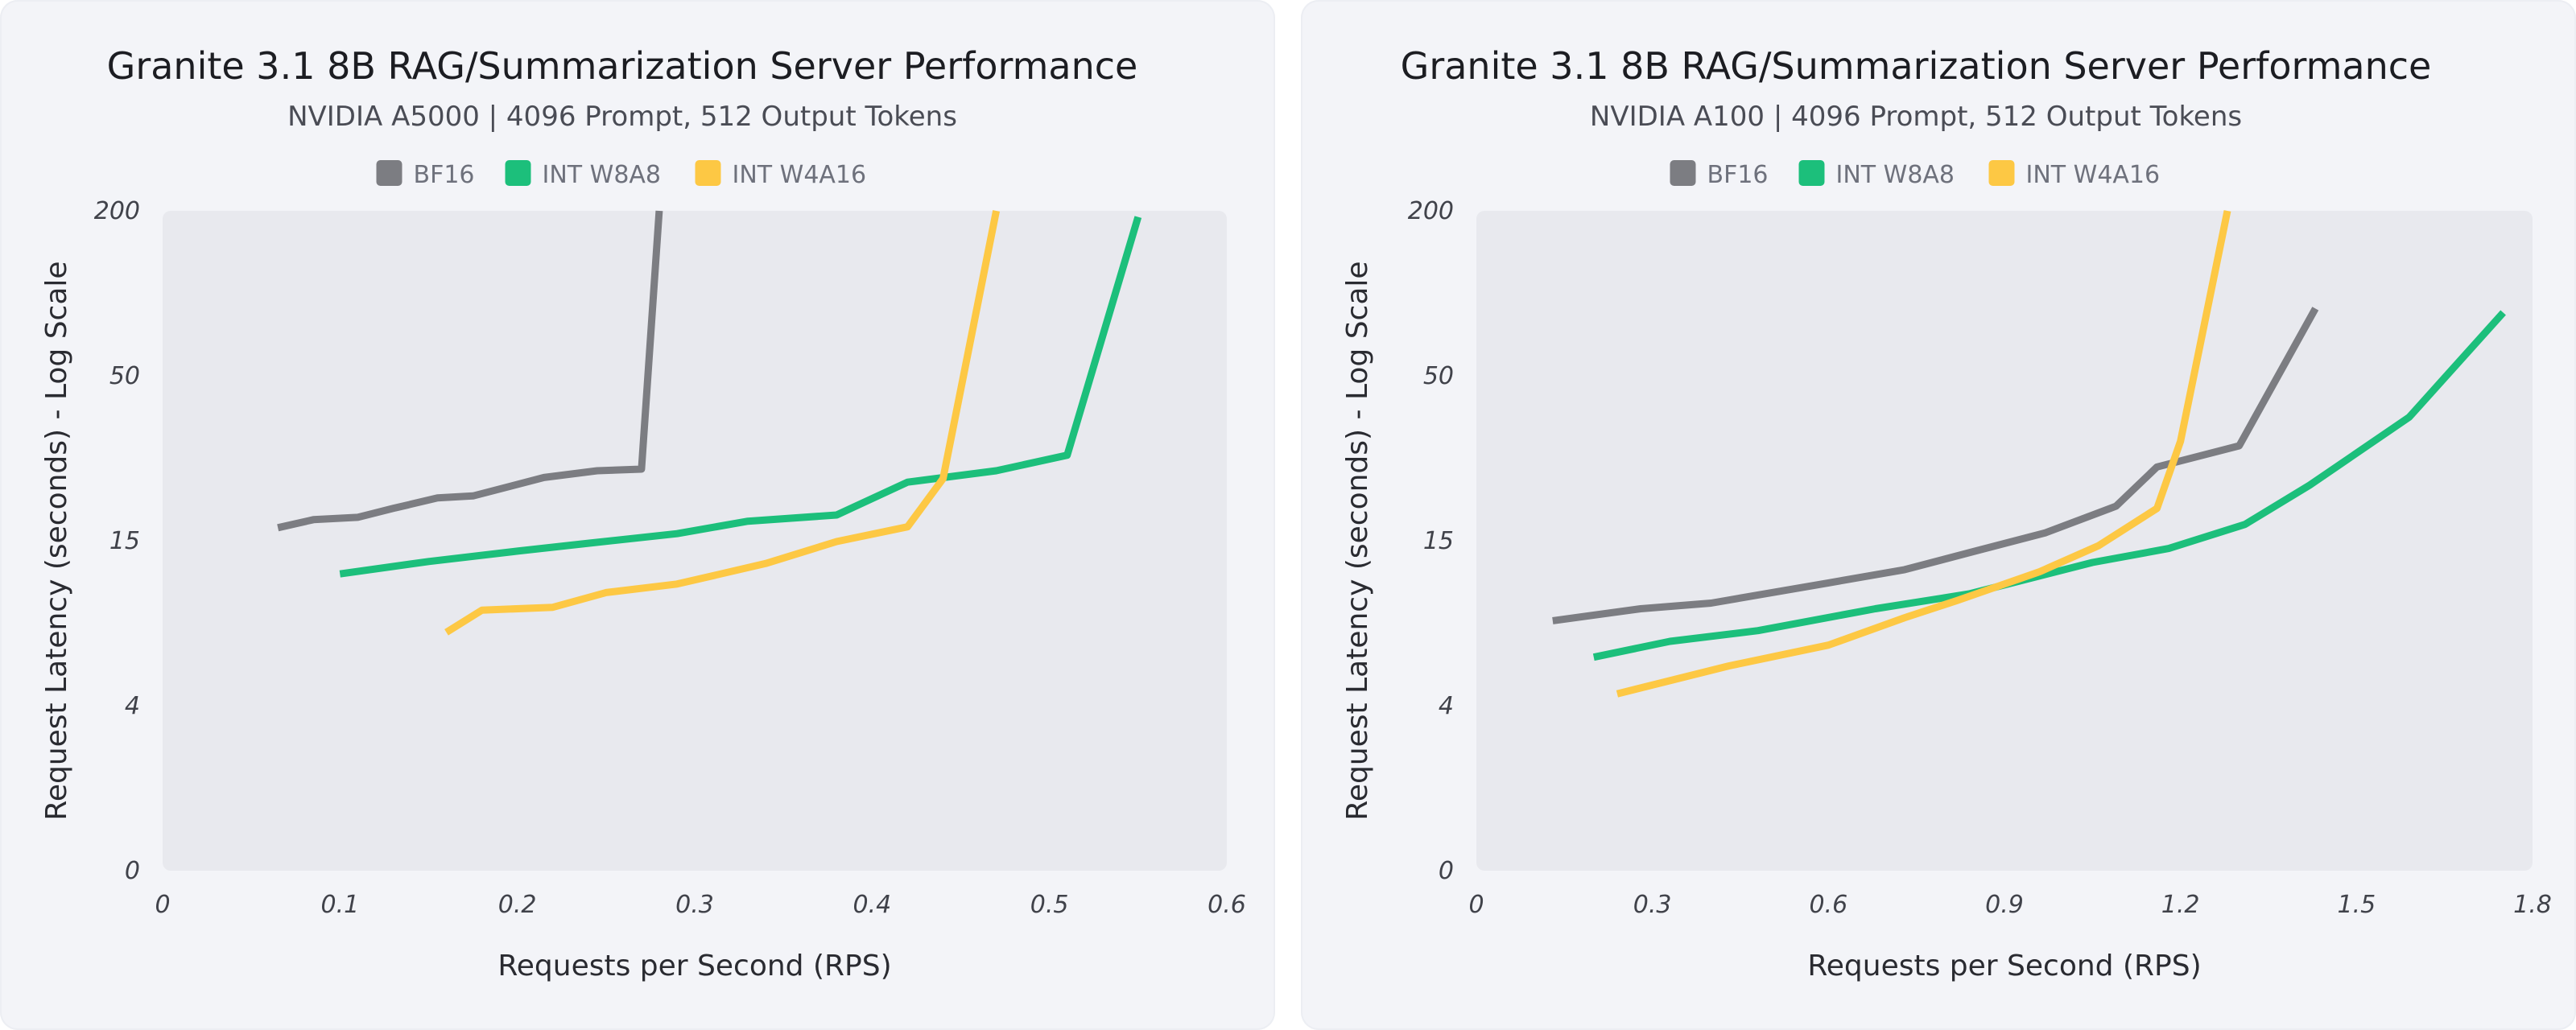 This screenshot has height=1030, width=2576. What do you see at coordinates (1049, 905) in the screenshot?
I see `x-tick-label: 0.5` at bounding box center [1049, 905].